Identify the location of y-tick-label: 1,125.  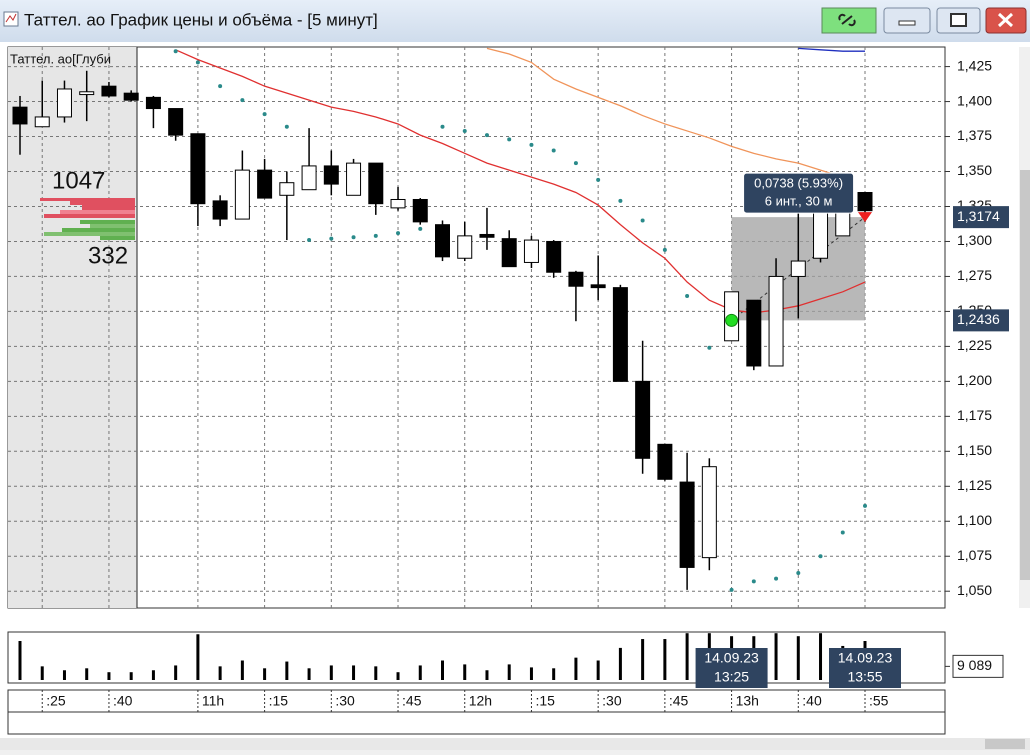
(974, 485).